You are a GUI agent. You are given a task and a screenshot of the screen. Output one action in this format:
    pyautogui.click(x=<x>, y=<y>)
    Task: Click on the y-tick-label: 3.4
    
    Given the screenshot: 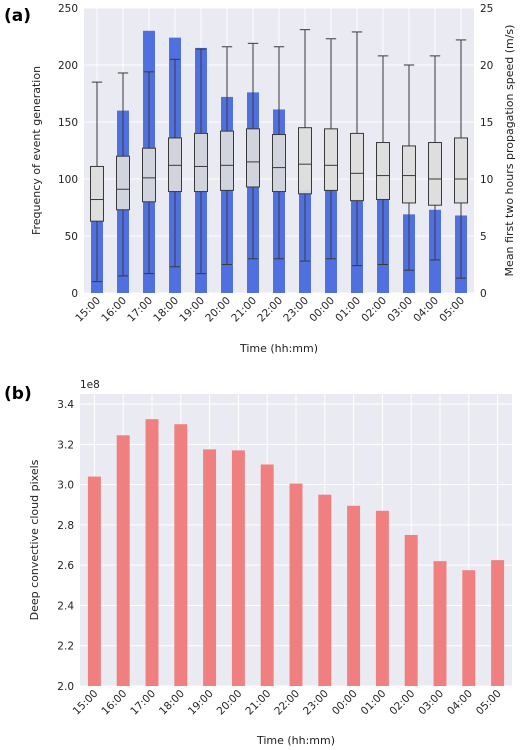 What is the action you would take?
    pyautogui.click(x=65, y=405)
    